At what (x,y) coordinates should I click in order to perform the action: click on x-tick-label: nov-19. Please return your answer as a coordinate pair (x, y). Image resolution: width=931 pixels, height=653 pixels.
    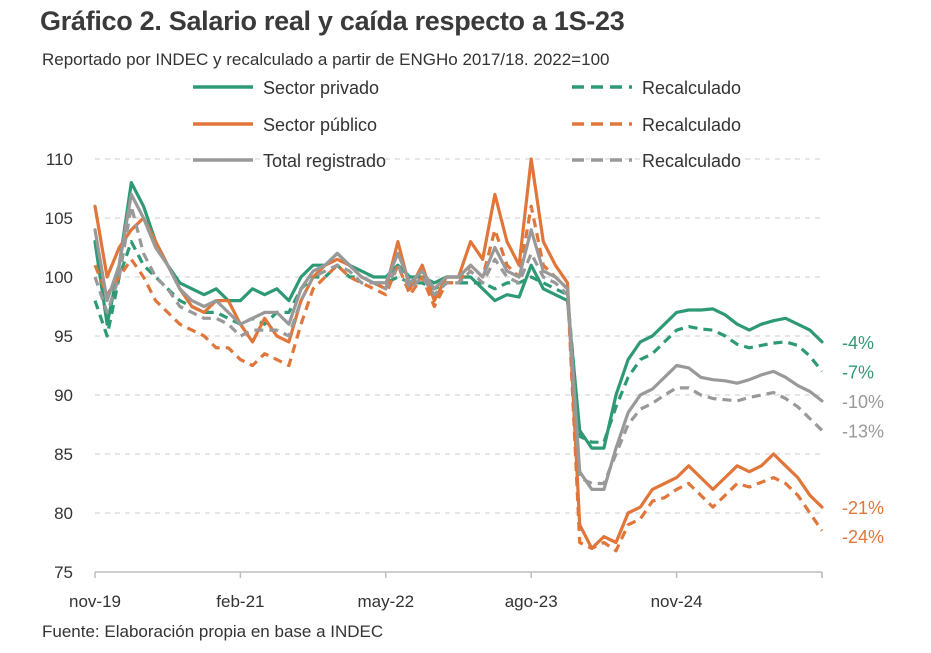
    Looking at the image, I should click on (95, 601).